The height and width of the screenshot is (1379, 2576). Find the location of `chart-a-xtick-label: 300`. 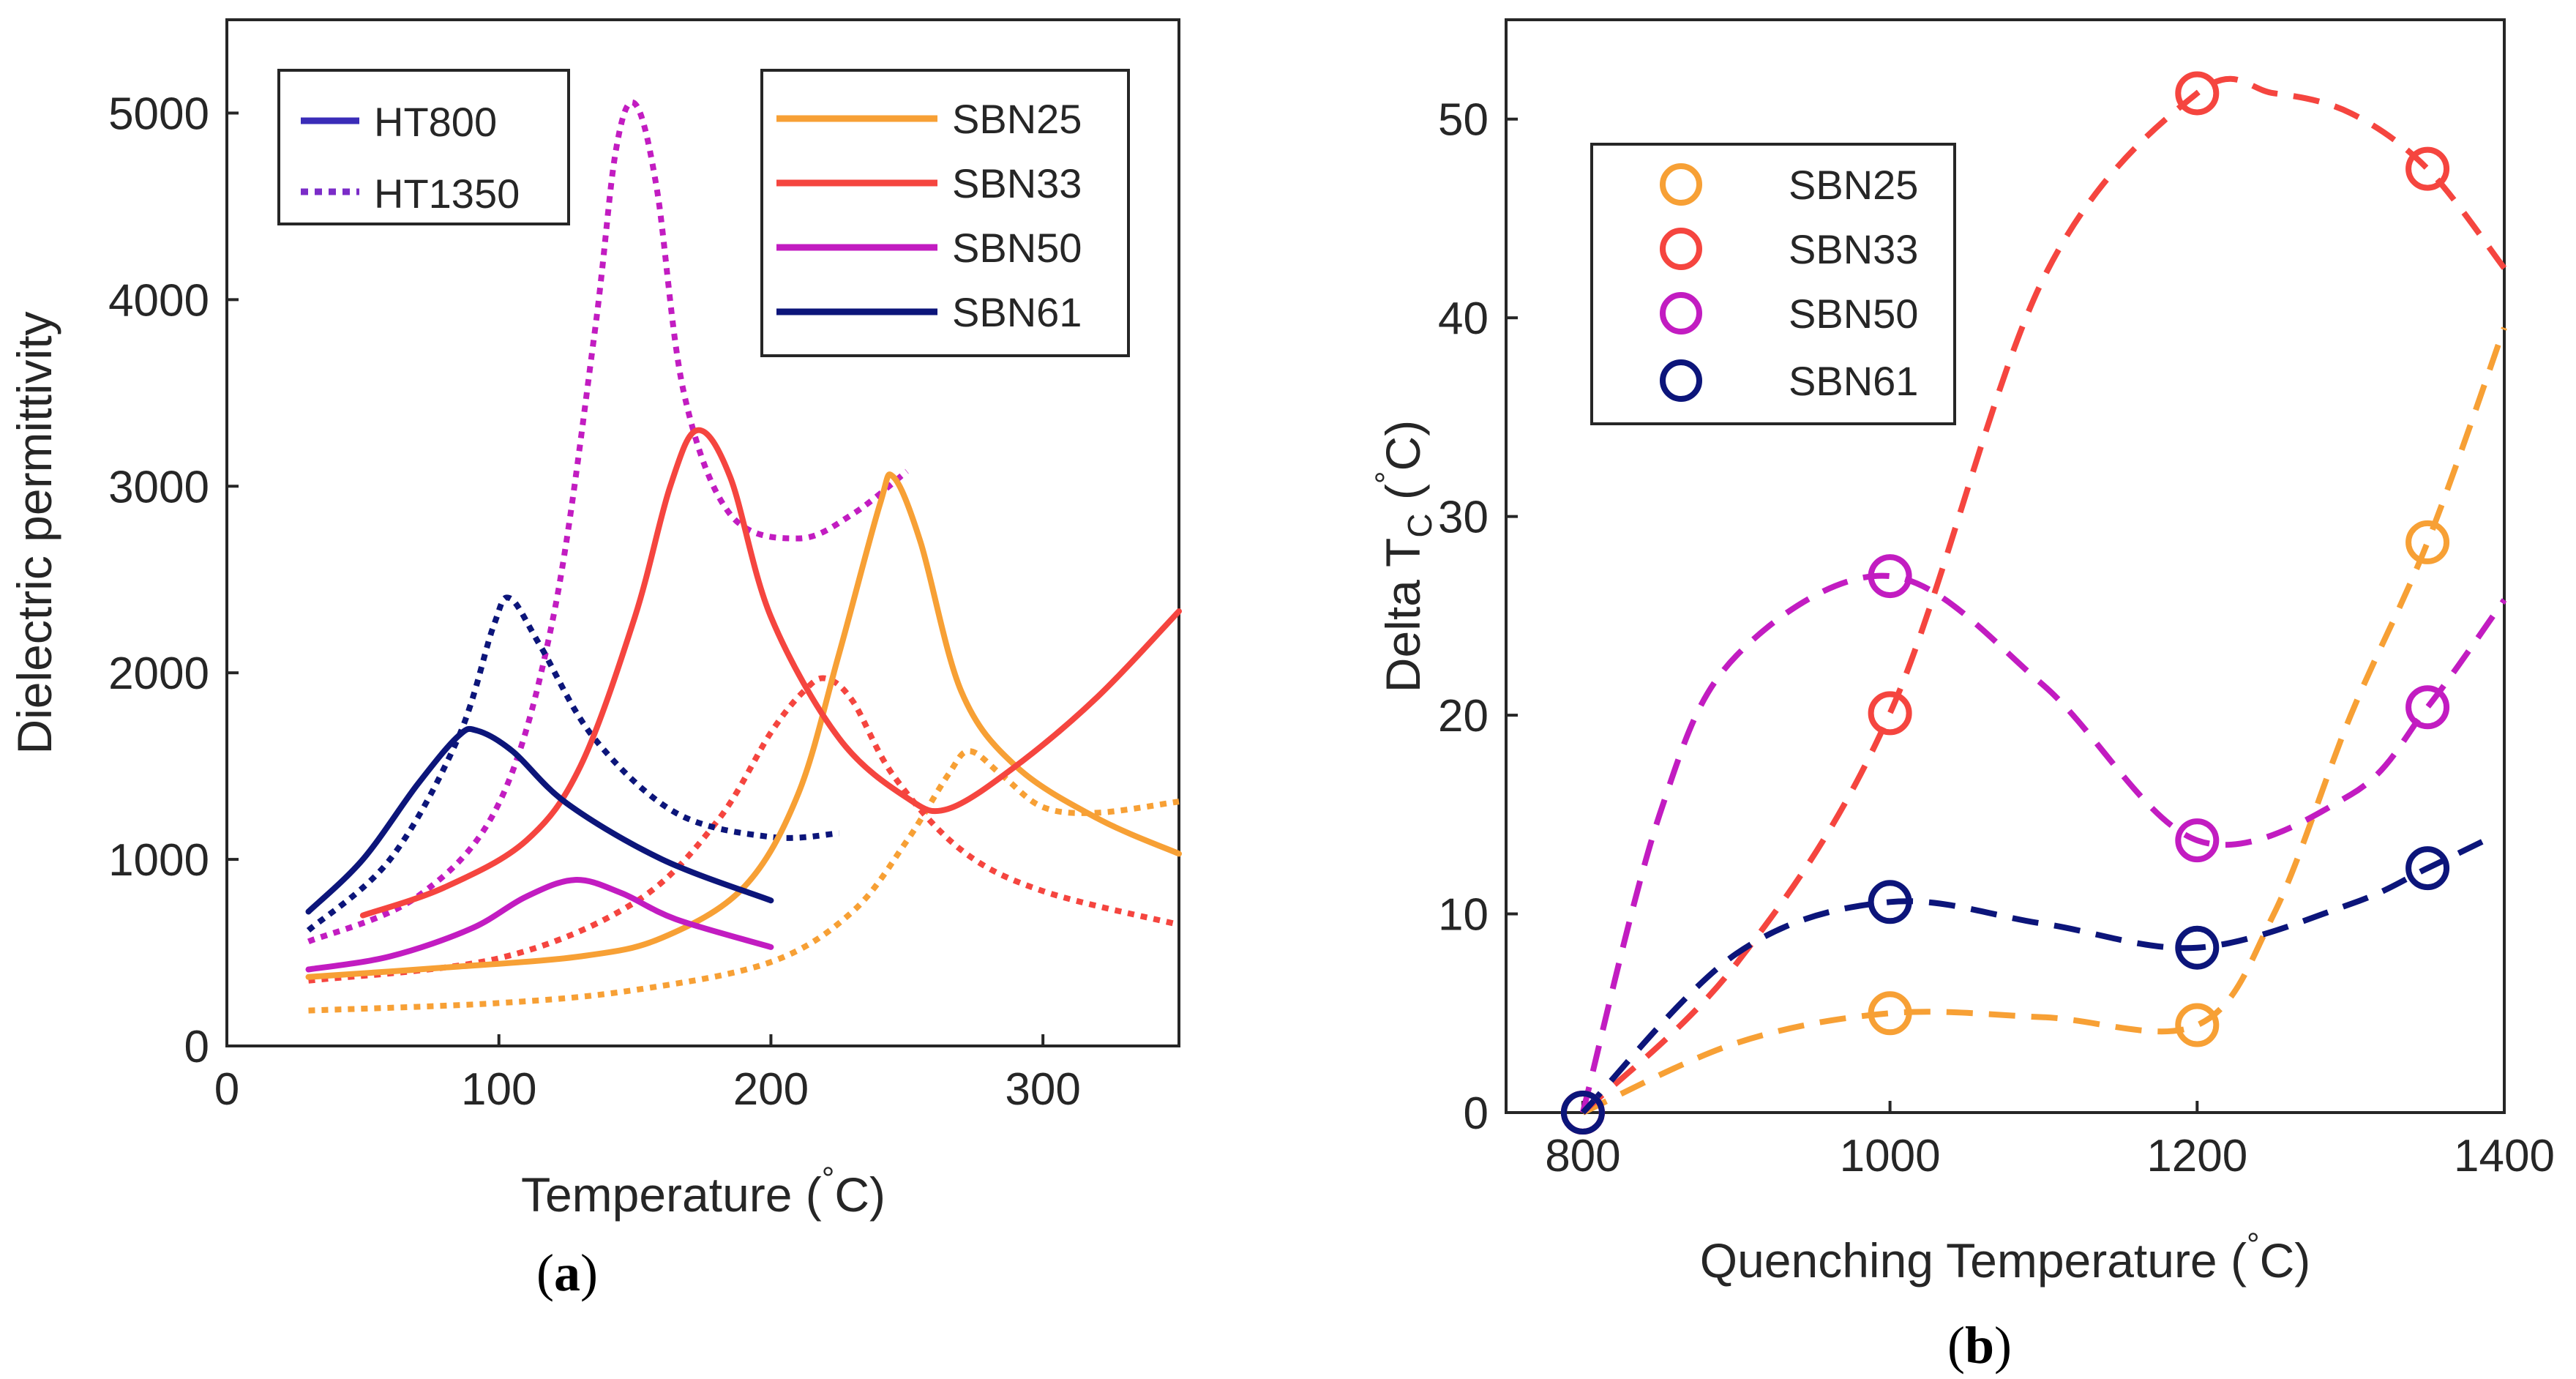

chart-a-xtick-label: 300 is located at coordinates (1042, 1089).